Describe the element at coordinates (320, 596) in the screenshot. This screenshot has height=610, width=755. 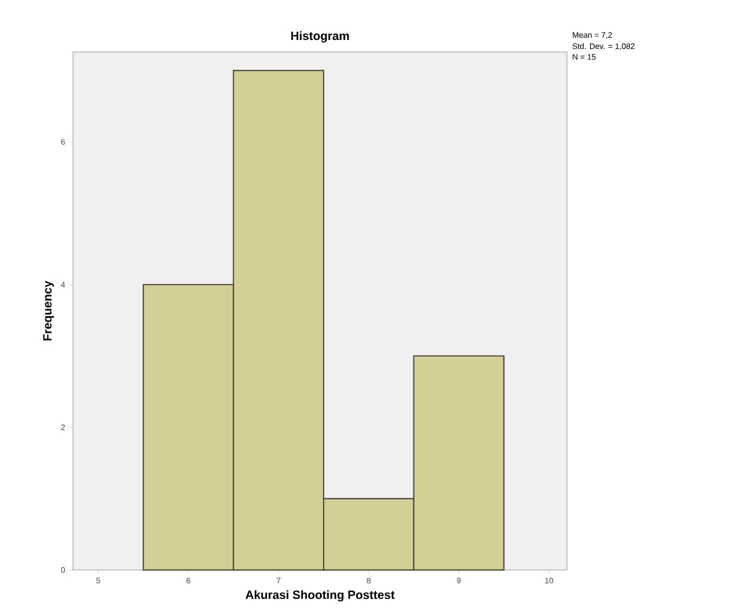
I see `x-axis-title: Akurasi Shooting Posttest` at that location.